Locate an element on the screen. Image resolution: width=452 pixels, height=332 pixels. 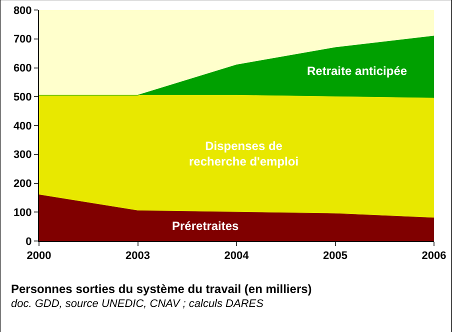
x-tick-label: 2003 is located at coordinates (138, 256).